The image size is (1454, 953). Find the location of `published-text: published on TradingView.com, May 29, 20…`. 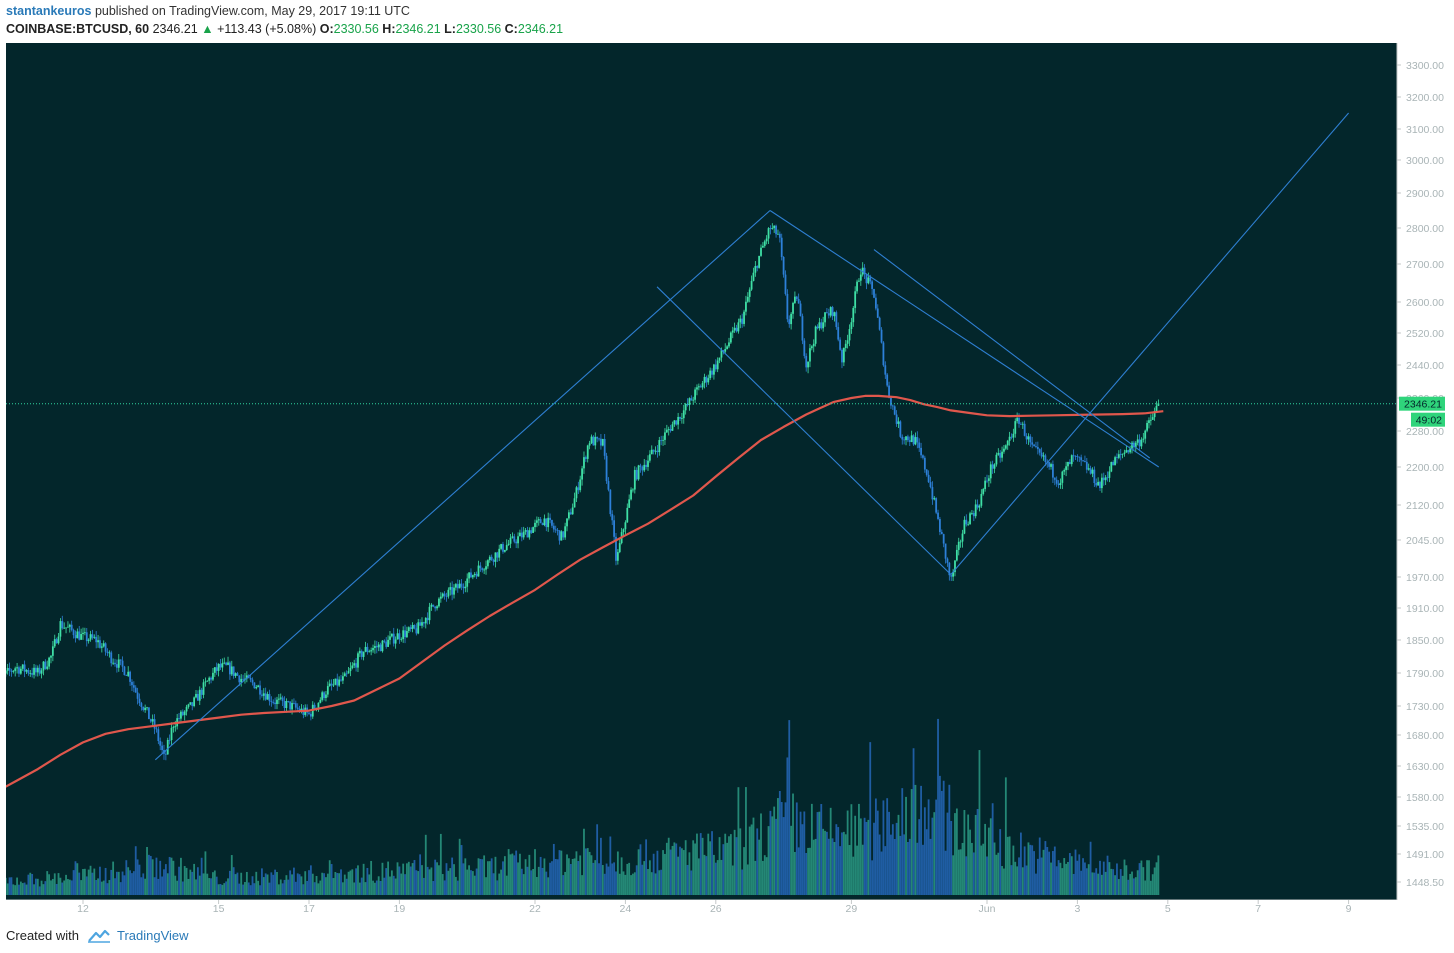

published-text: published on TradingView.com, May 29, 20… is located at coordinates (252, 11).